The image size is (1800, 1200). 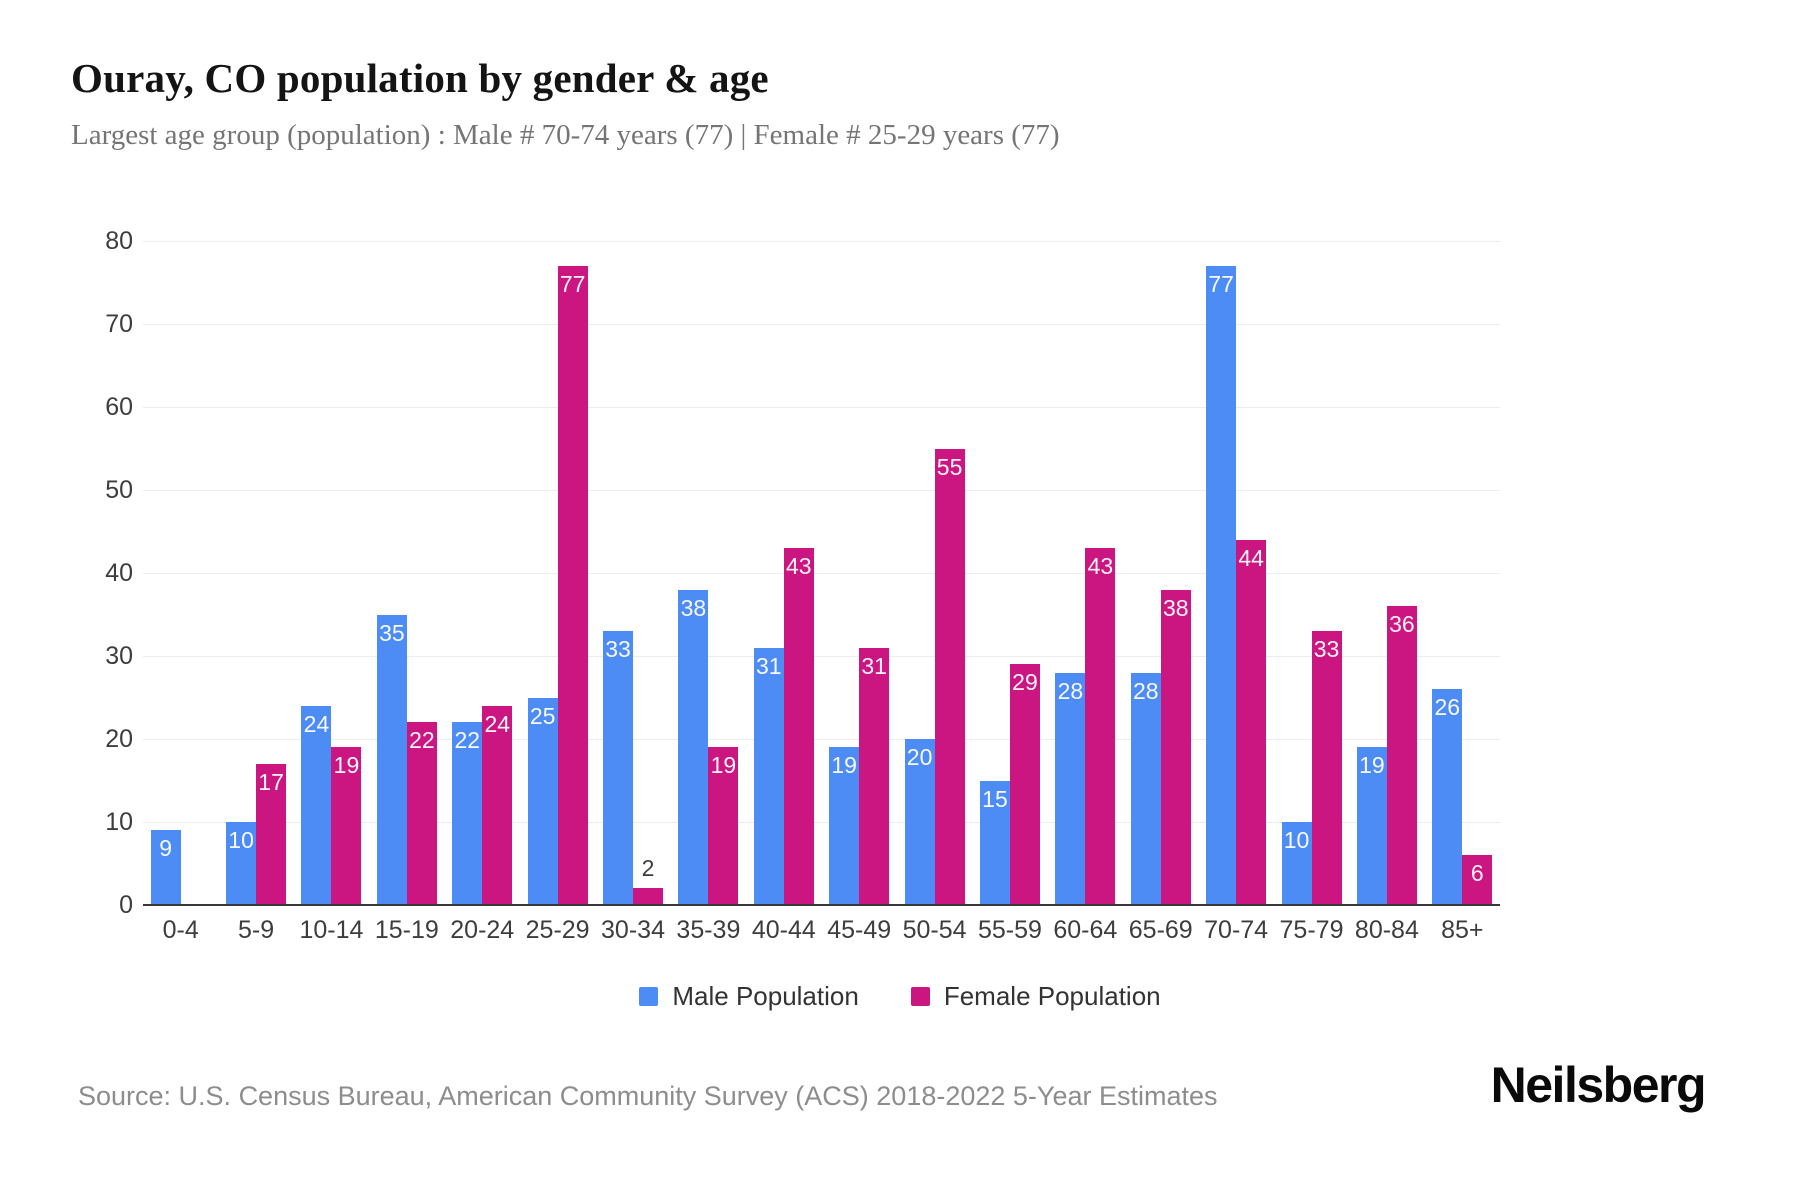 I want to click on bar-value-label: 29, so click(x=1025, y=682).